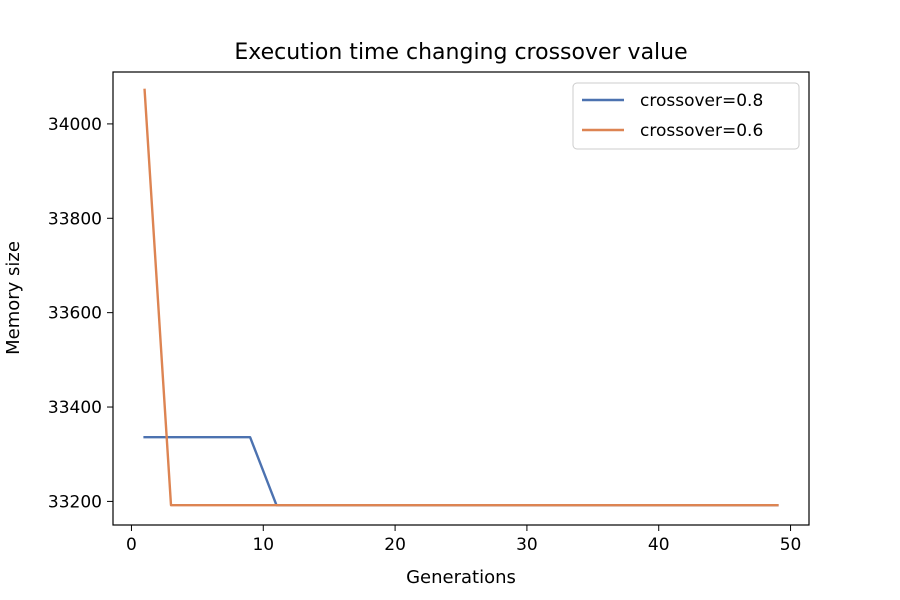  I want to click on legend-box, so click(686, 116).